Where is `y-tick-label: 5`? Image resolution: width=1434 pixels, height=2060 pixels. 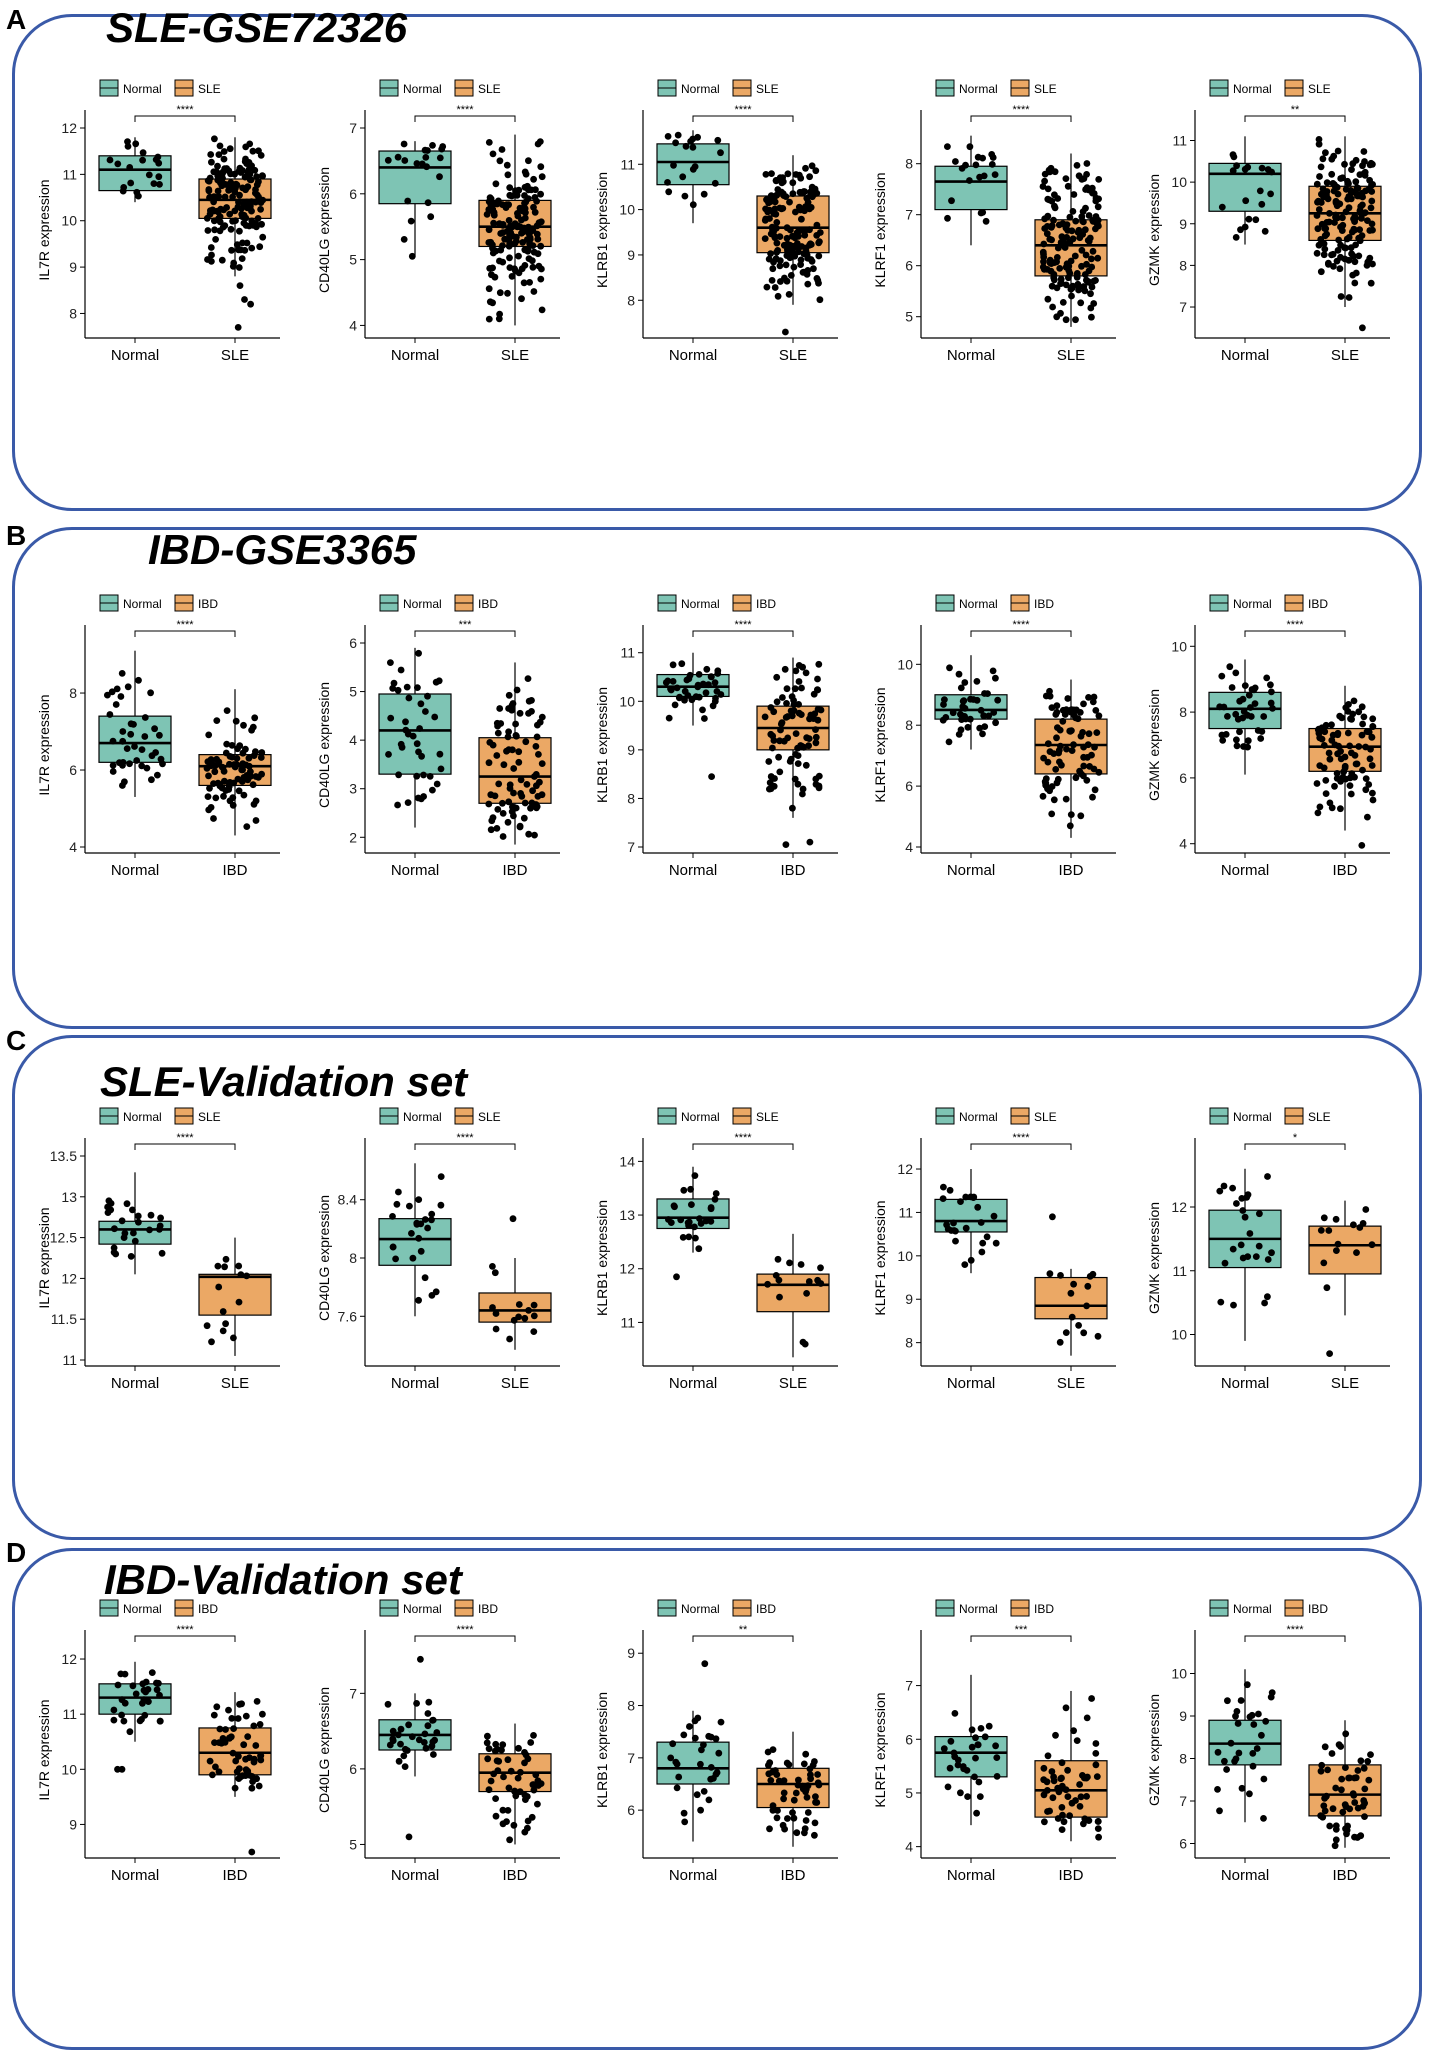 y-tick-label: 5 is located at coordinates (353, 1844).